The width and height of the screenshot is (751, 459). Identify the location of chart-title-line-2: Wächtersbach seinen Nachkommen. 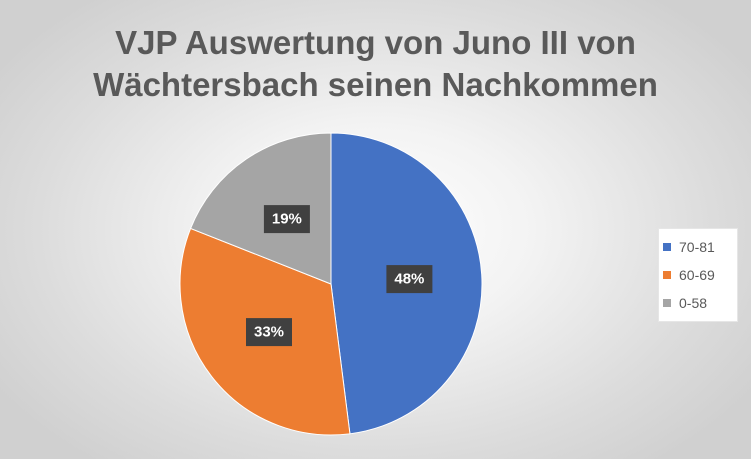
(375, 84).